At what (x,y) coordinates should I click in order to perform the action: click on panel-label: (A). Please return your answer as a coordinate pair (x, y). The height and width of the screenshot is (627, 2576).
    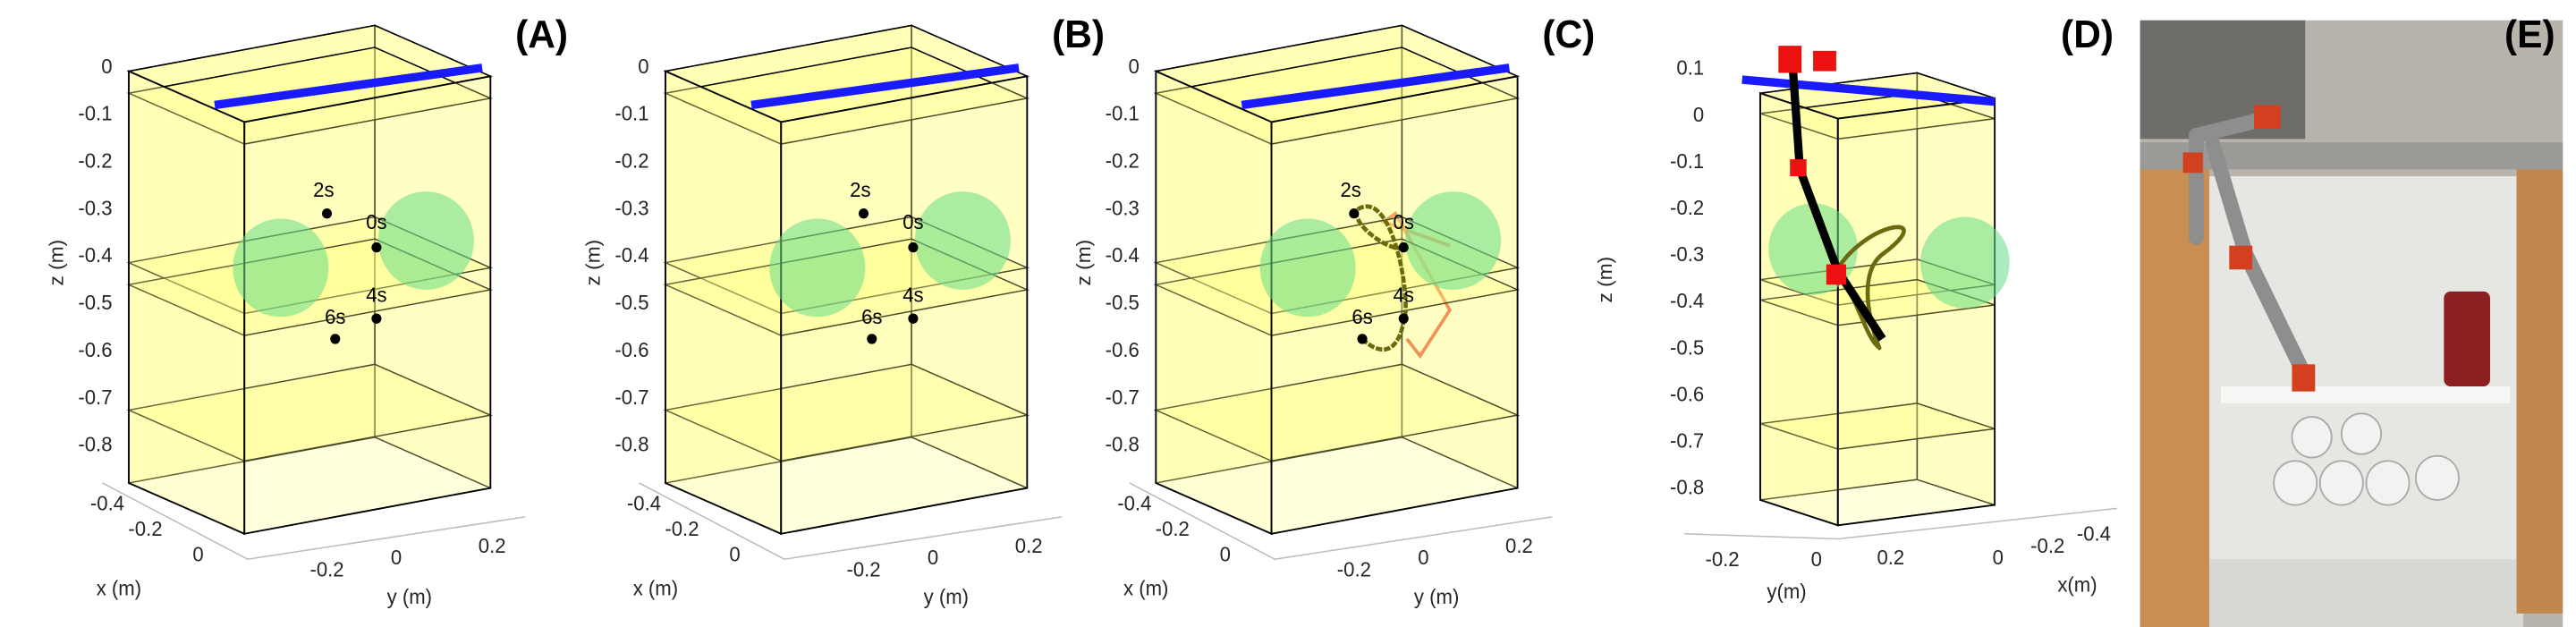
    Looking at the image, I should click on (541, 35).